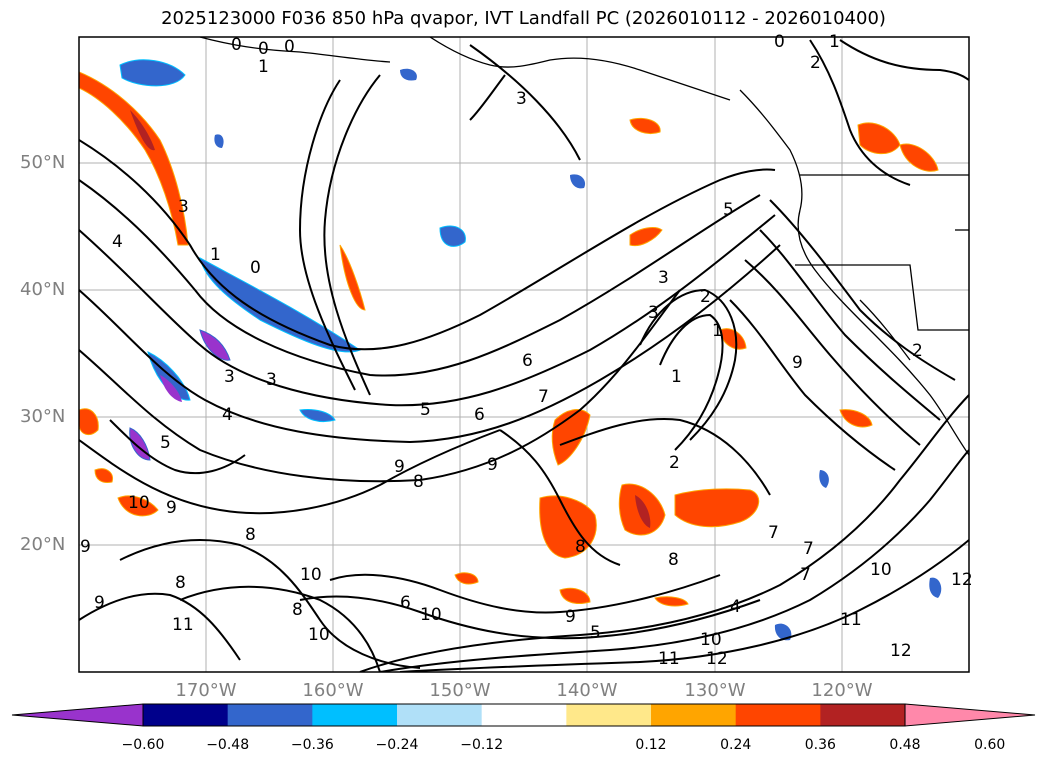 Image resolution: width=1047 pixels, height=765 pixels. I want to click on lon-label-140w: 140°W, so click(587, 690).